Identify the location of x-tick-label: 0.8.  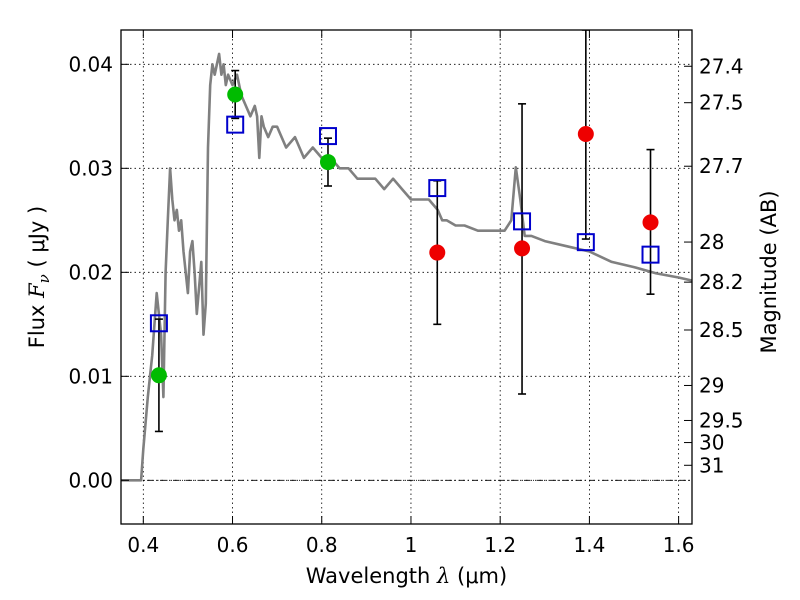
(322, 545).